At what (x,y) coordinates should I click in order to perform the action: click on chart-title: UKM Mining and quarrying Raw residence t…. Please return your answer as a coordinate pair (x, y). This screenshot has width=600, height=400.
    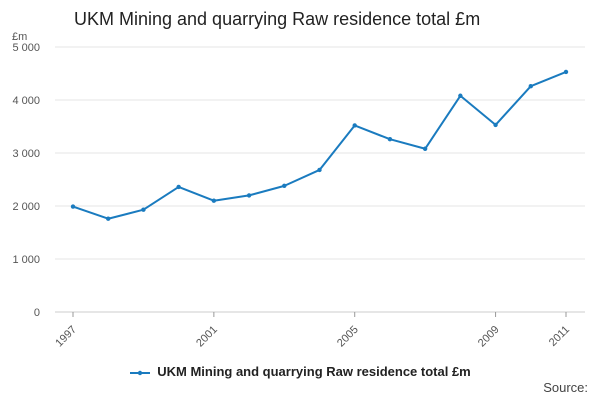
    Looking at the image, I should click on (277, 19).